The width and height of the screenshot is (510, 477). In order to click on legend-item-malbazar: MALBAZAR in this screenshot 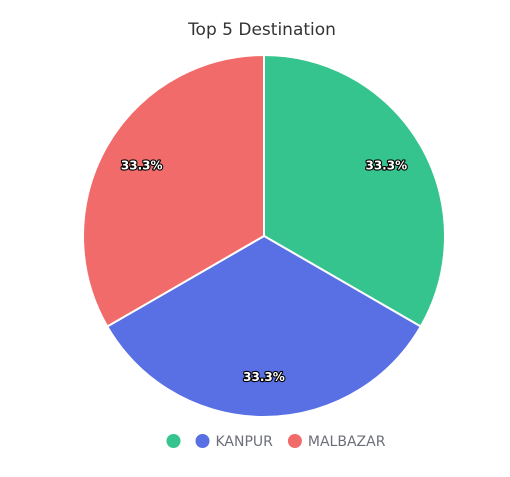, I will do `click(336, 442)`.